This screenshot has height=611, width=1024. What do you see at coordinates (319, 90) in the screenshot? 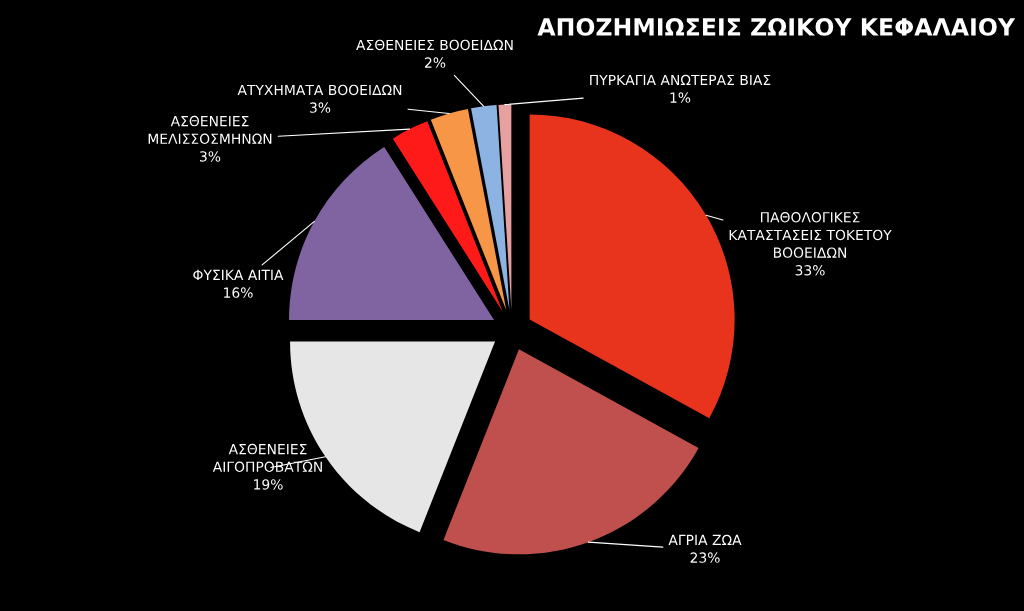
I see `slice-label: ΑΤΥΧΗΜΑΤΑ ΒΟΟΕΙΔΩΝ` at bounding box center [319, 90].